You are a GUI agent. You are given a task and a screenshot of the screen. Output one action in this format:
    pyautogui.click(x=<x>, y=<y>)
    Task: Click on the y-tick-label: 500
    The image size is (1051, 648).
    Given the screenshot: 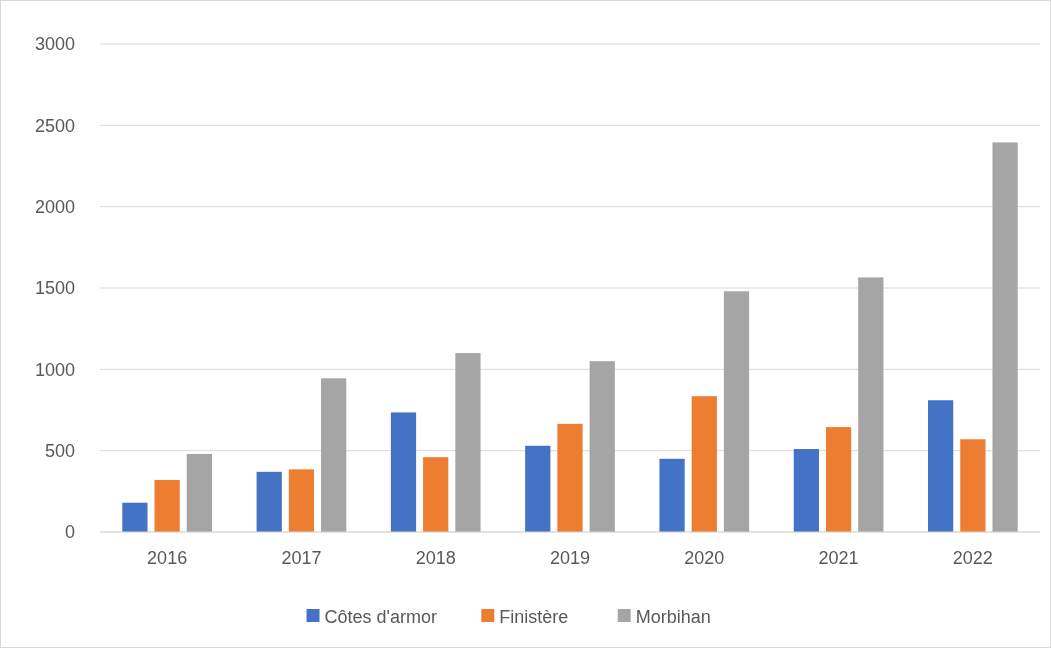 What is the action you would take?
    pyautogui.click(x=59, y=450)
    